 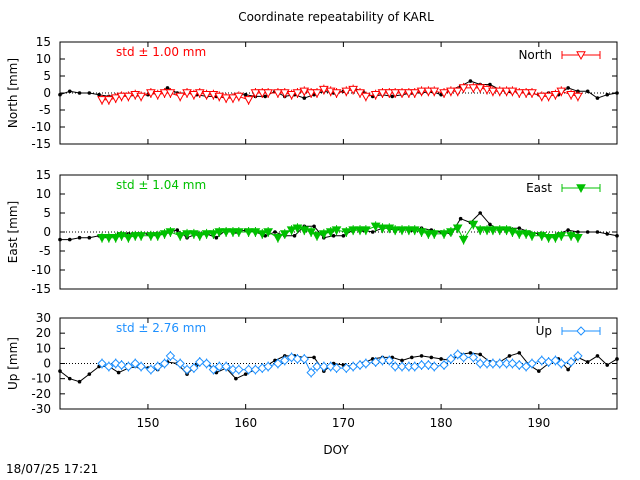 I want to click on legend-label: North, so click(x=535, y=55).